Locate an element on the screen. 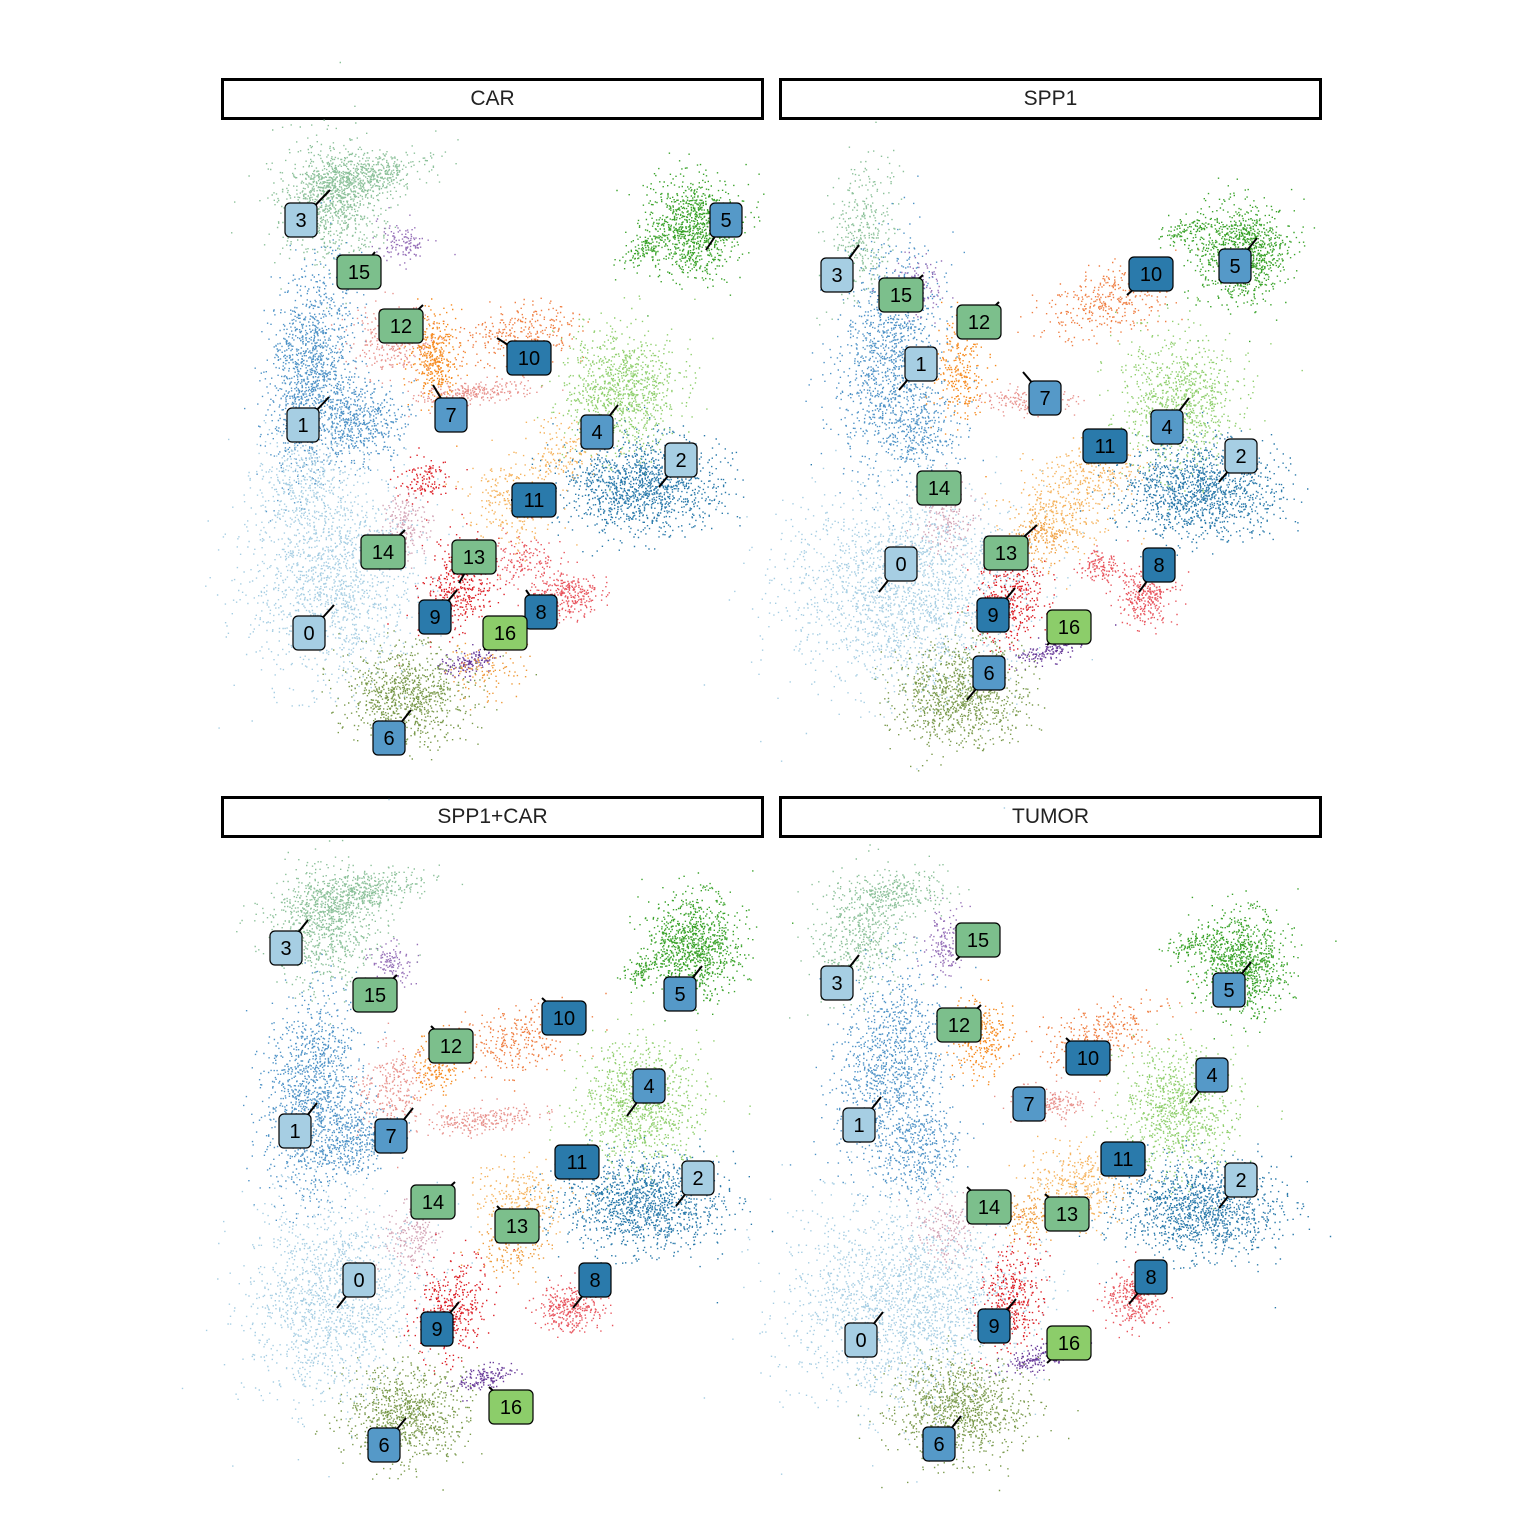 This screenshot has width=1536, height=1536. label-text: 12 is located at coordinates (959, 1026).